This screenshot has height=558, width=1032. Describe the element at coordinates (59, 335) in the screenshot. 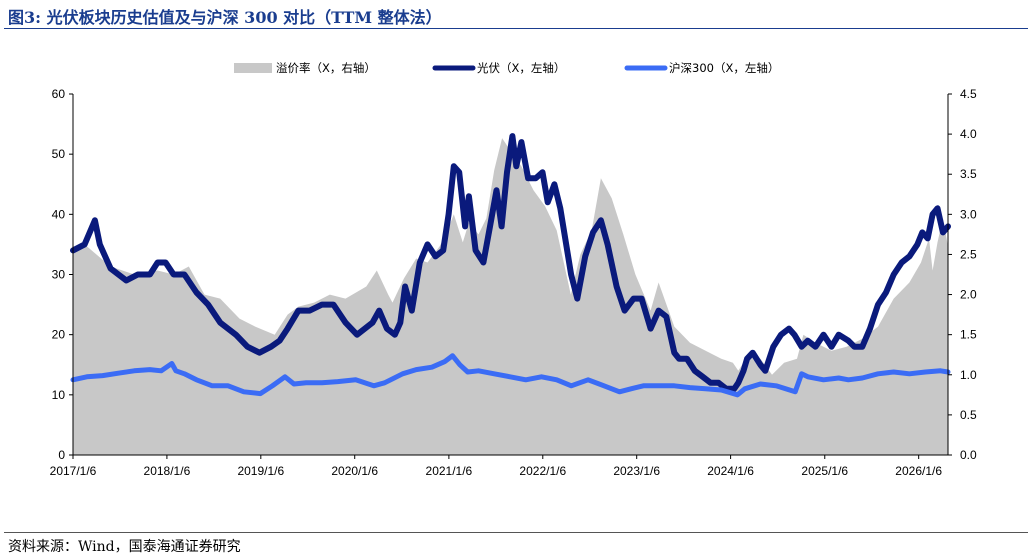

I see `y-left-tick-label: 20` at that location.